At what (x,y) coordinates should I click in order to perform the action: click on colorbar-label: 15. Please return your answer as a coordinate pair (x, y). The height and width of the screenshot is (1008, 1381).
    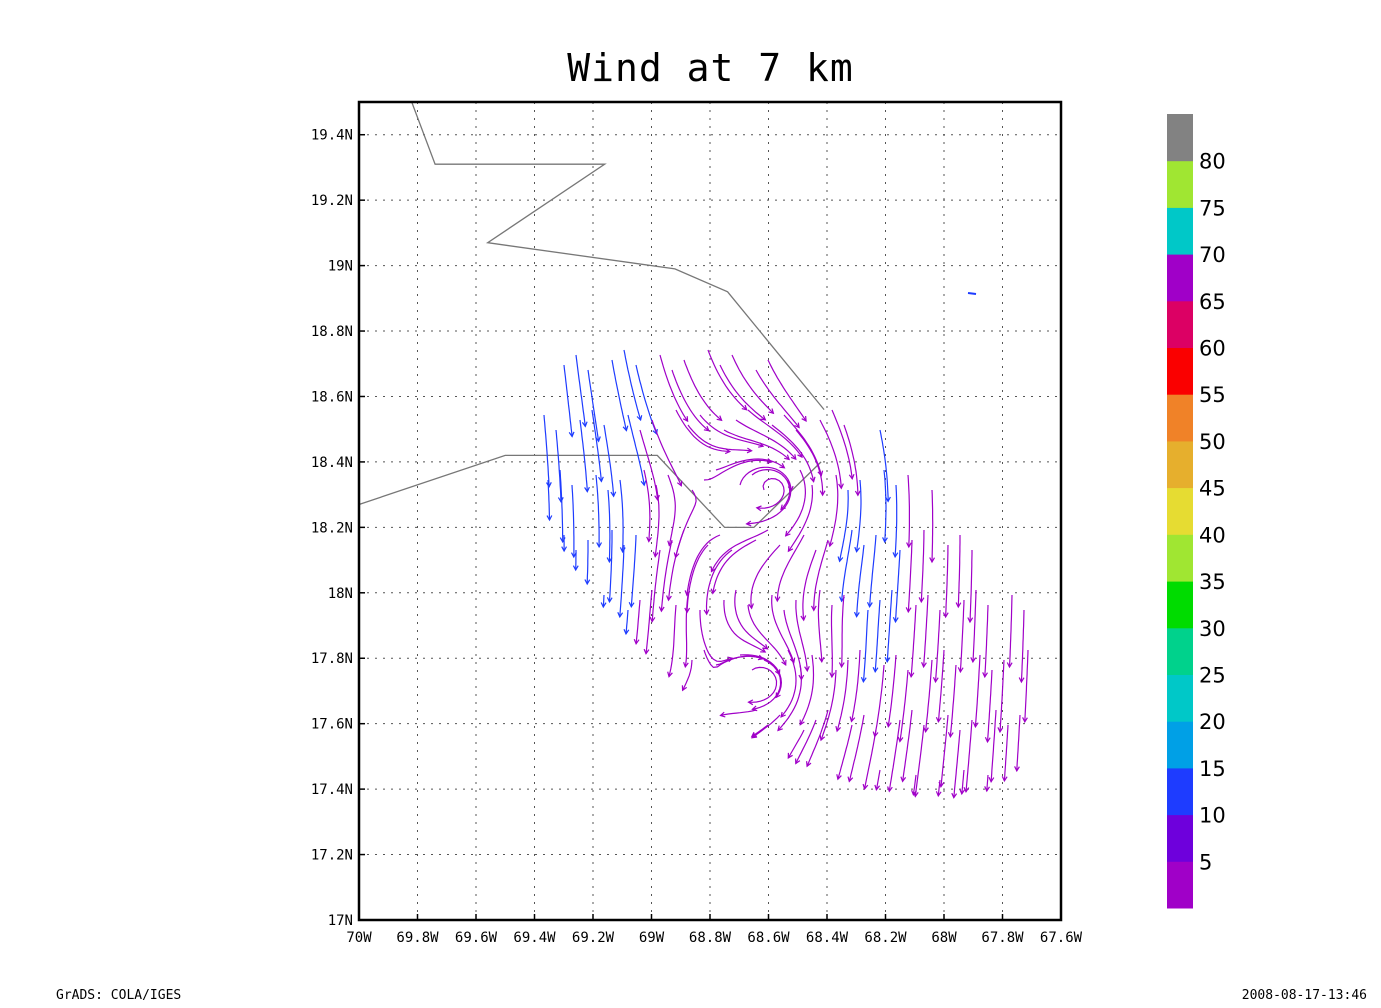
    Looking at the image, I should click on (1212, 769).